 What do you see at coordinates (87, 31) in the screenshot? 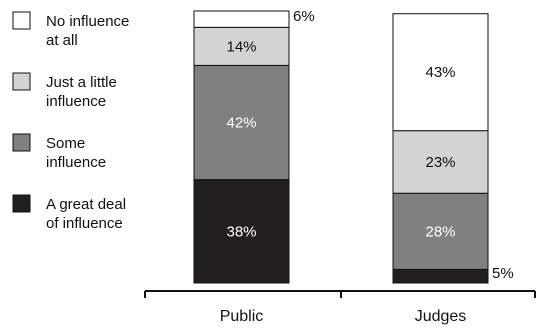
I see `legend-label-no-influence-at-all: No influence at all` at bounding box center [87, 31].